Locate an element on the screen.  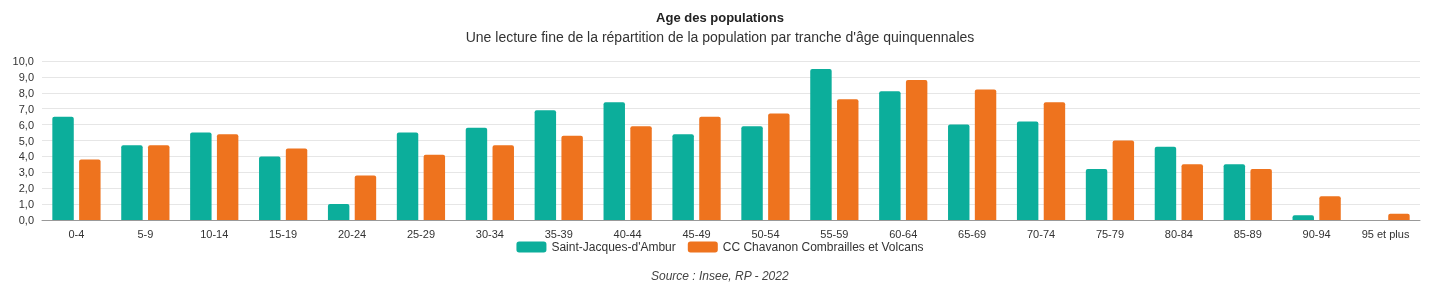
chart-title: Age des populations is located at coordinates (720, 17).